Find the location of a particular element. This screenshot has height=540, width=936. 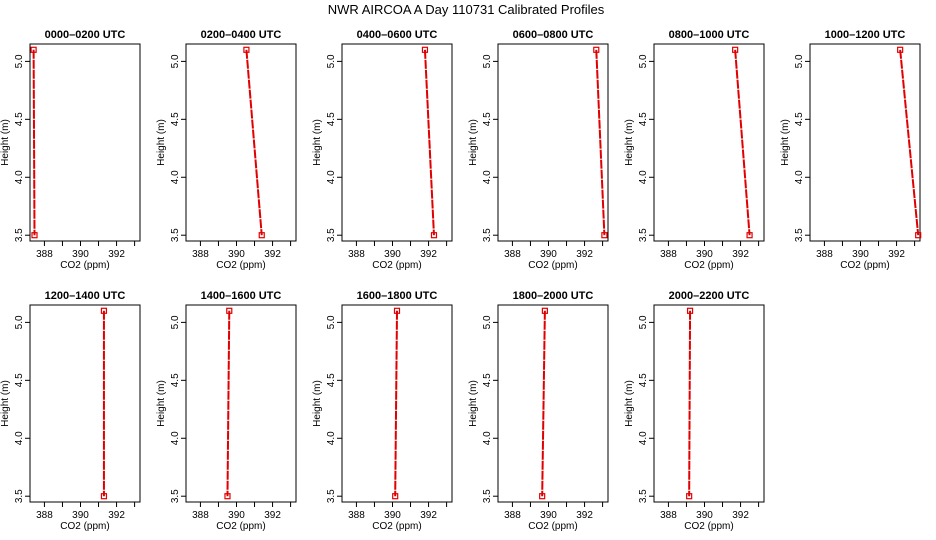

panel-title: 1000–1200 UTC is located at coordinates (865, 35).